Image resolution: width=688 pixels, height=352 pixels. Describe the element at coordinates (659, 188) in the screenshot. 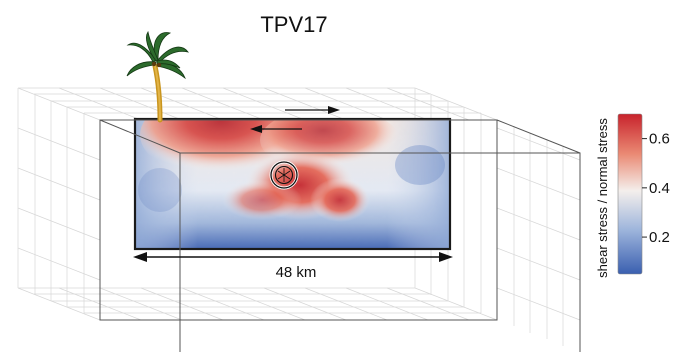

I see `colorbar-tick-label: 0.4` at that location.